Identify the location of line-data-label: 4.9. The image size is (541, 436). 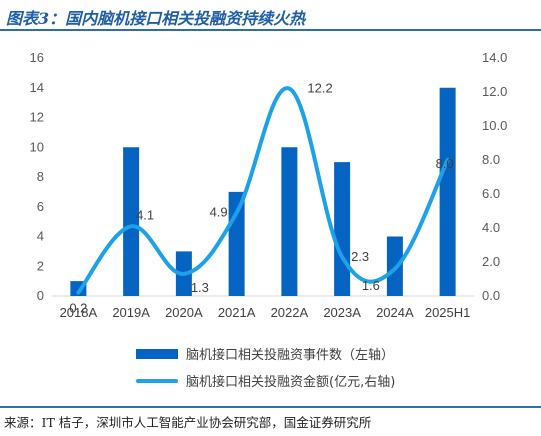
(219, 212).